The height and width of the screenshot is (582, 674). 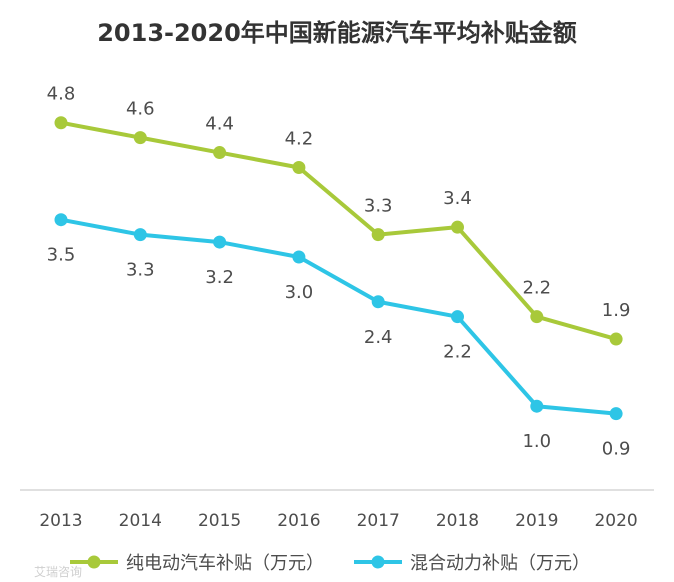 What do you see at coordinates (536, 521) in the screenshot?
I see `x-tick-label: 2019` at bounding box center [536, 521].